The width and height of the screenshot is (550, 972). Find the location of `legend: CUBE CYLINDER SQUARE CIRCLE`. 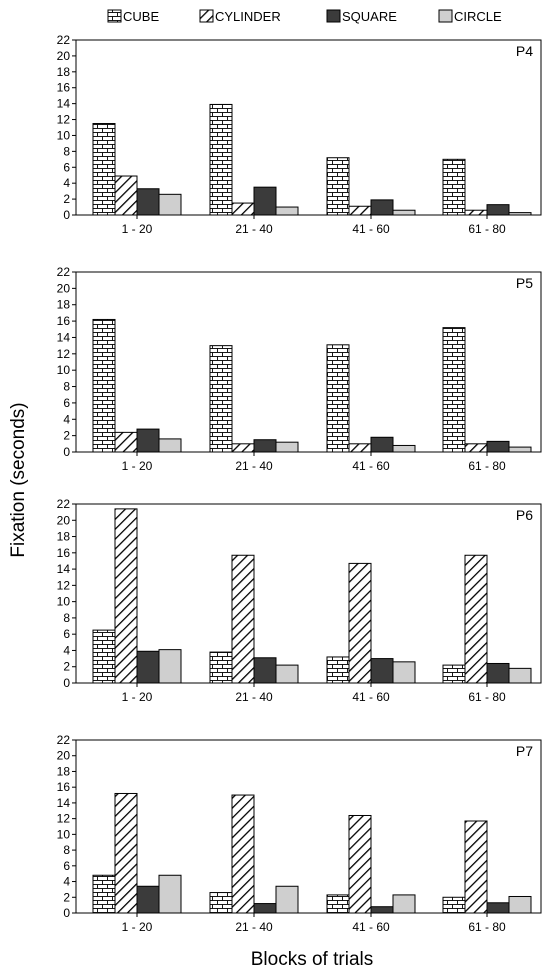

legend: CUBE CYLINDER SQUARE CIRCLE is located at coordinates (304, 16).